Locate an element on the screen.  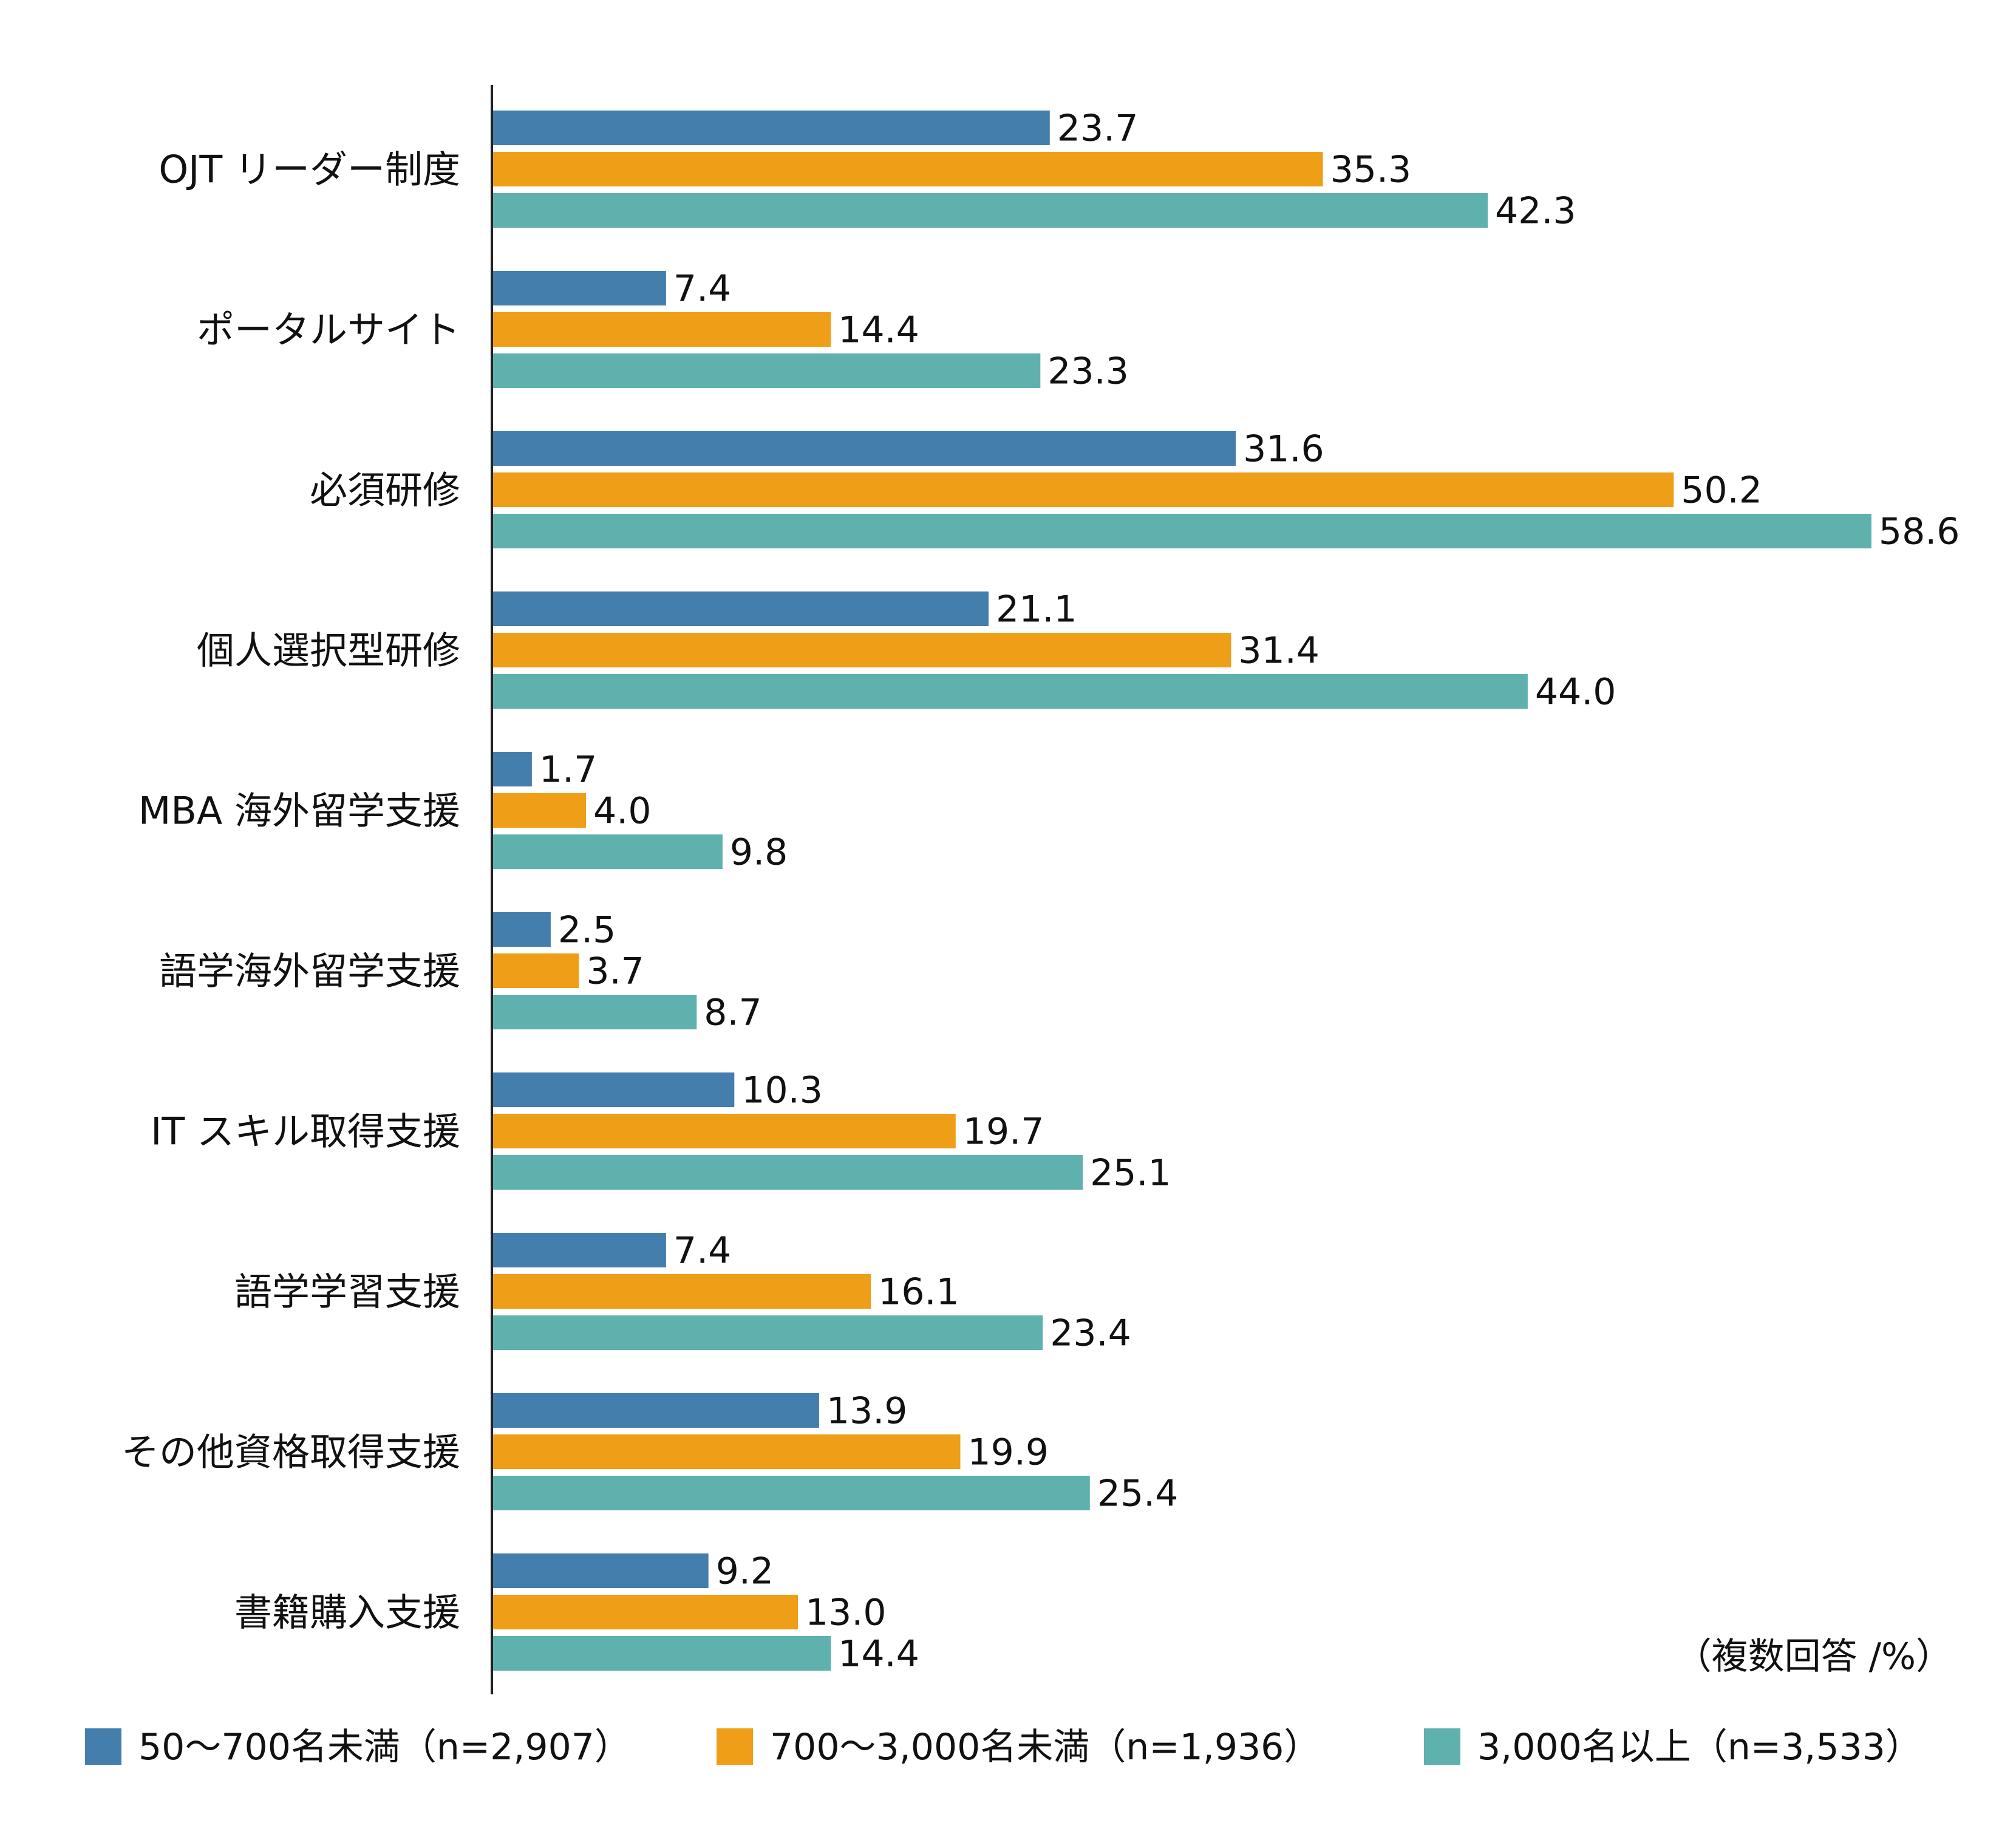
value-label: 16.1 is located at coordinates (919, 1292).